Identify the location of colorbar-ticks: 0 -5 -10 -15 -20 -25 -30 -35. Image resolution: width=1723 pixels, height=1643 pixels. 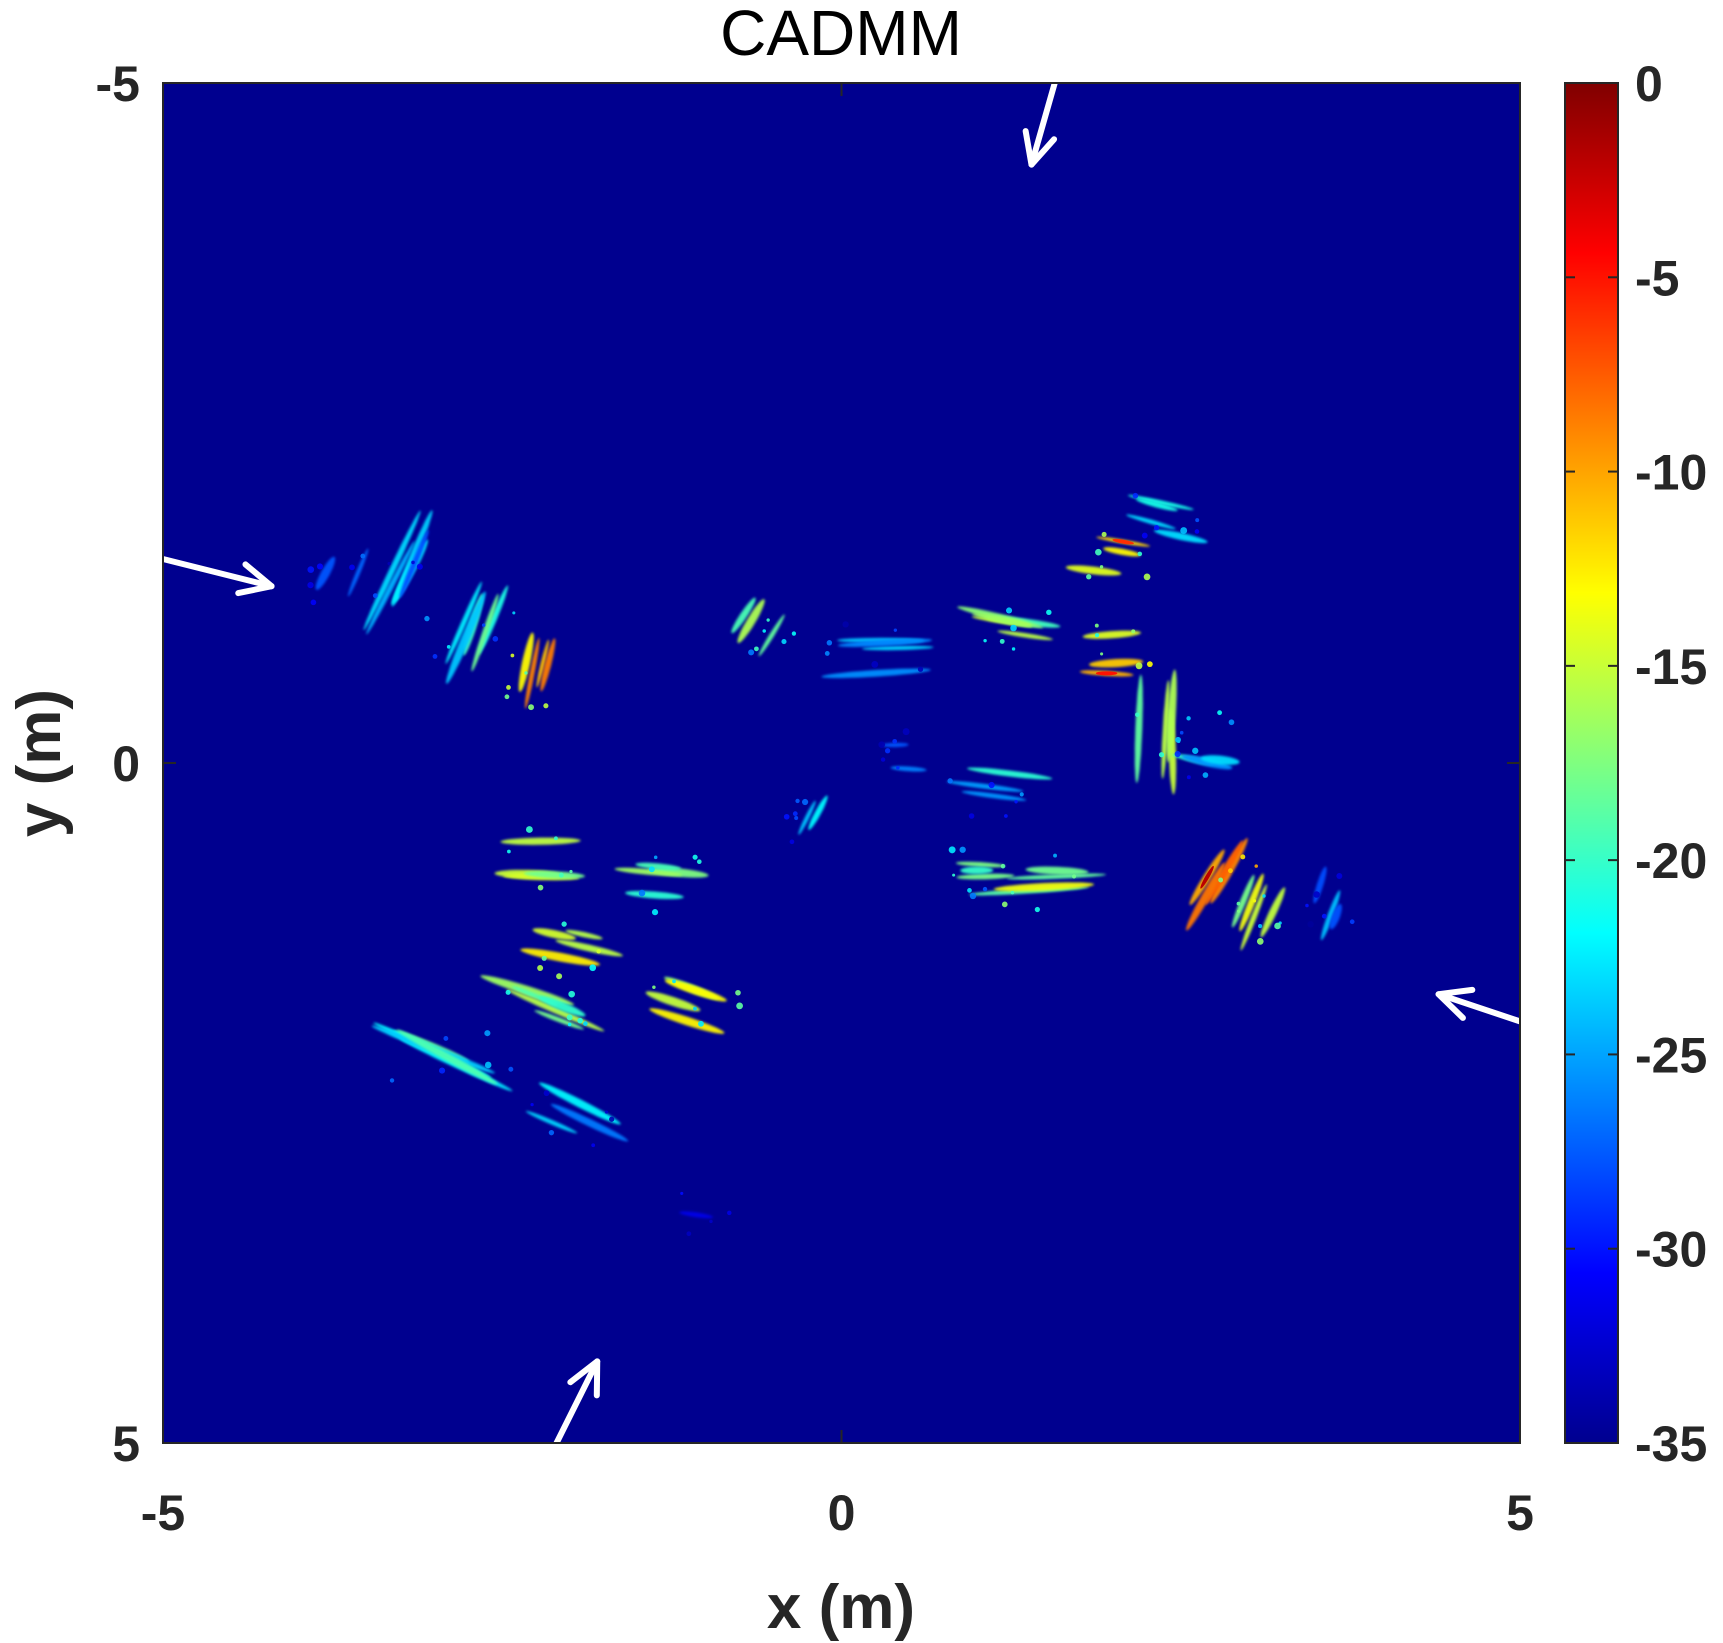
(1636, 764).